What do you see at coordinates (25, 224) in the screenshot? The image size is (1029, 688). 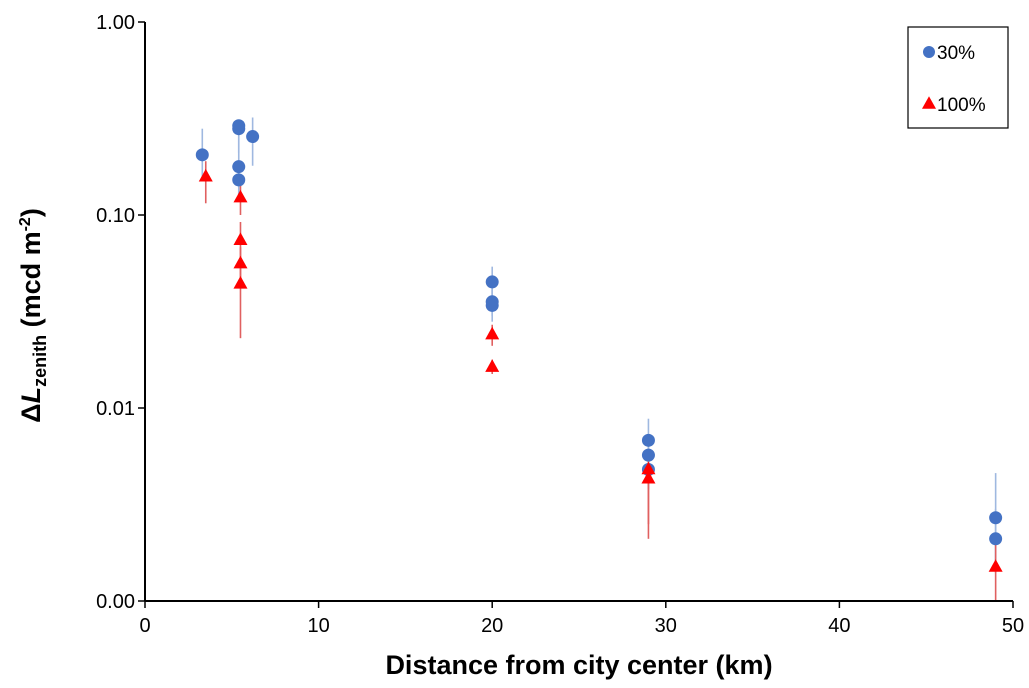 I see `y-axis-title-unit-exponent: -2` at bounding box center [25, 224].